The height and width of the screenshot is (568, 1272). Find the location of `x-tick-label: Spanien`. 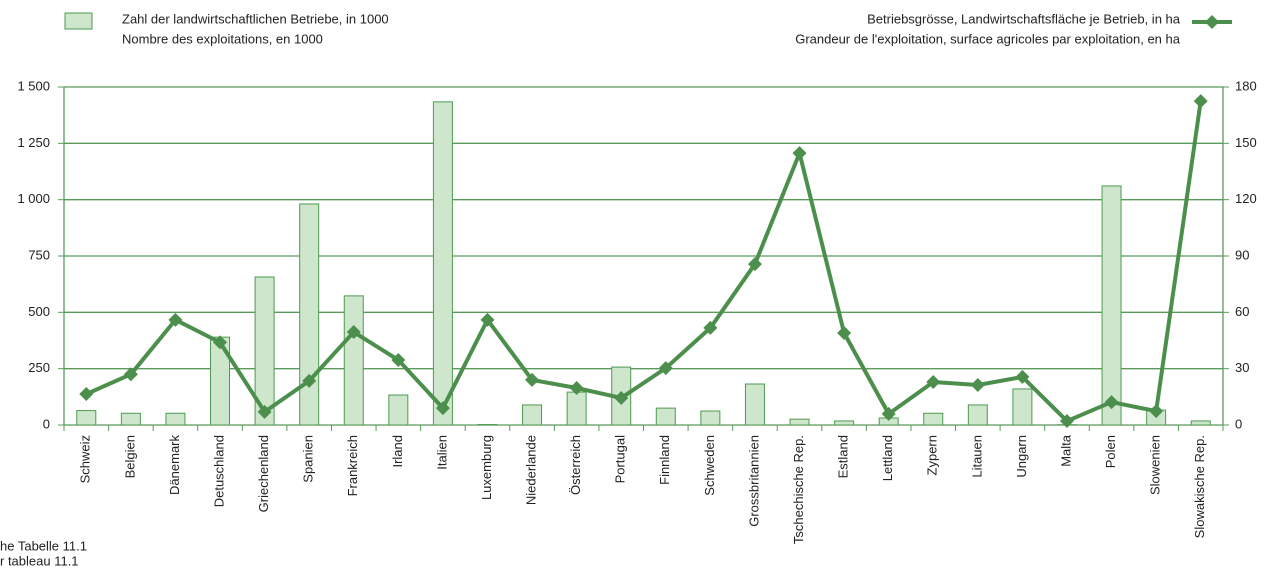

x-tick-label: Spanien is located at coordinates (308, 459).